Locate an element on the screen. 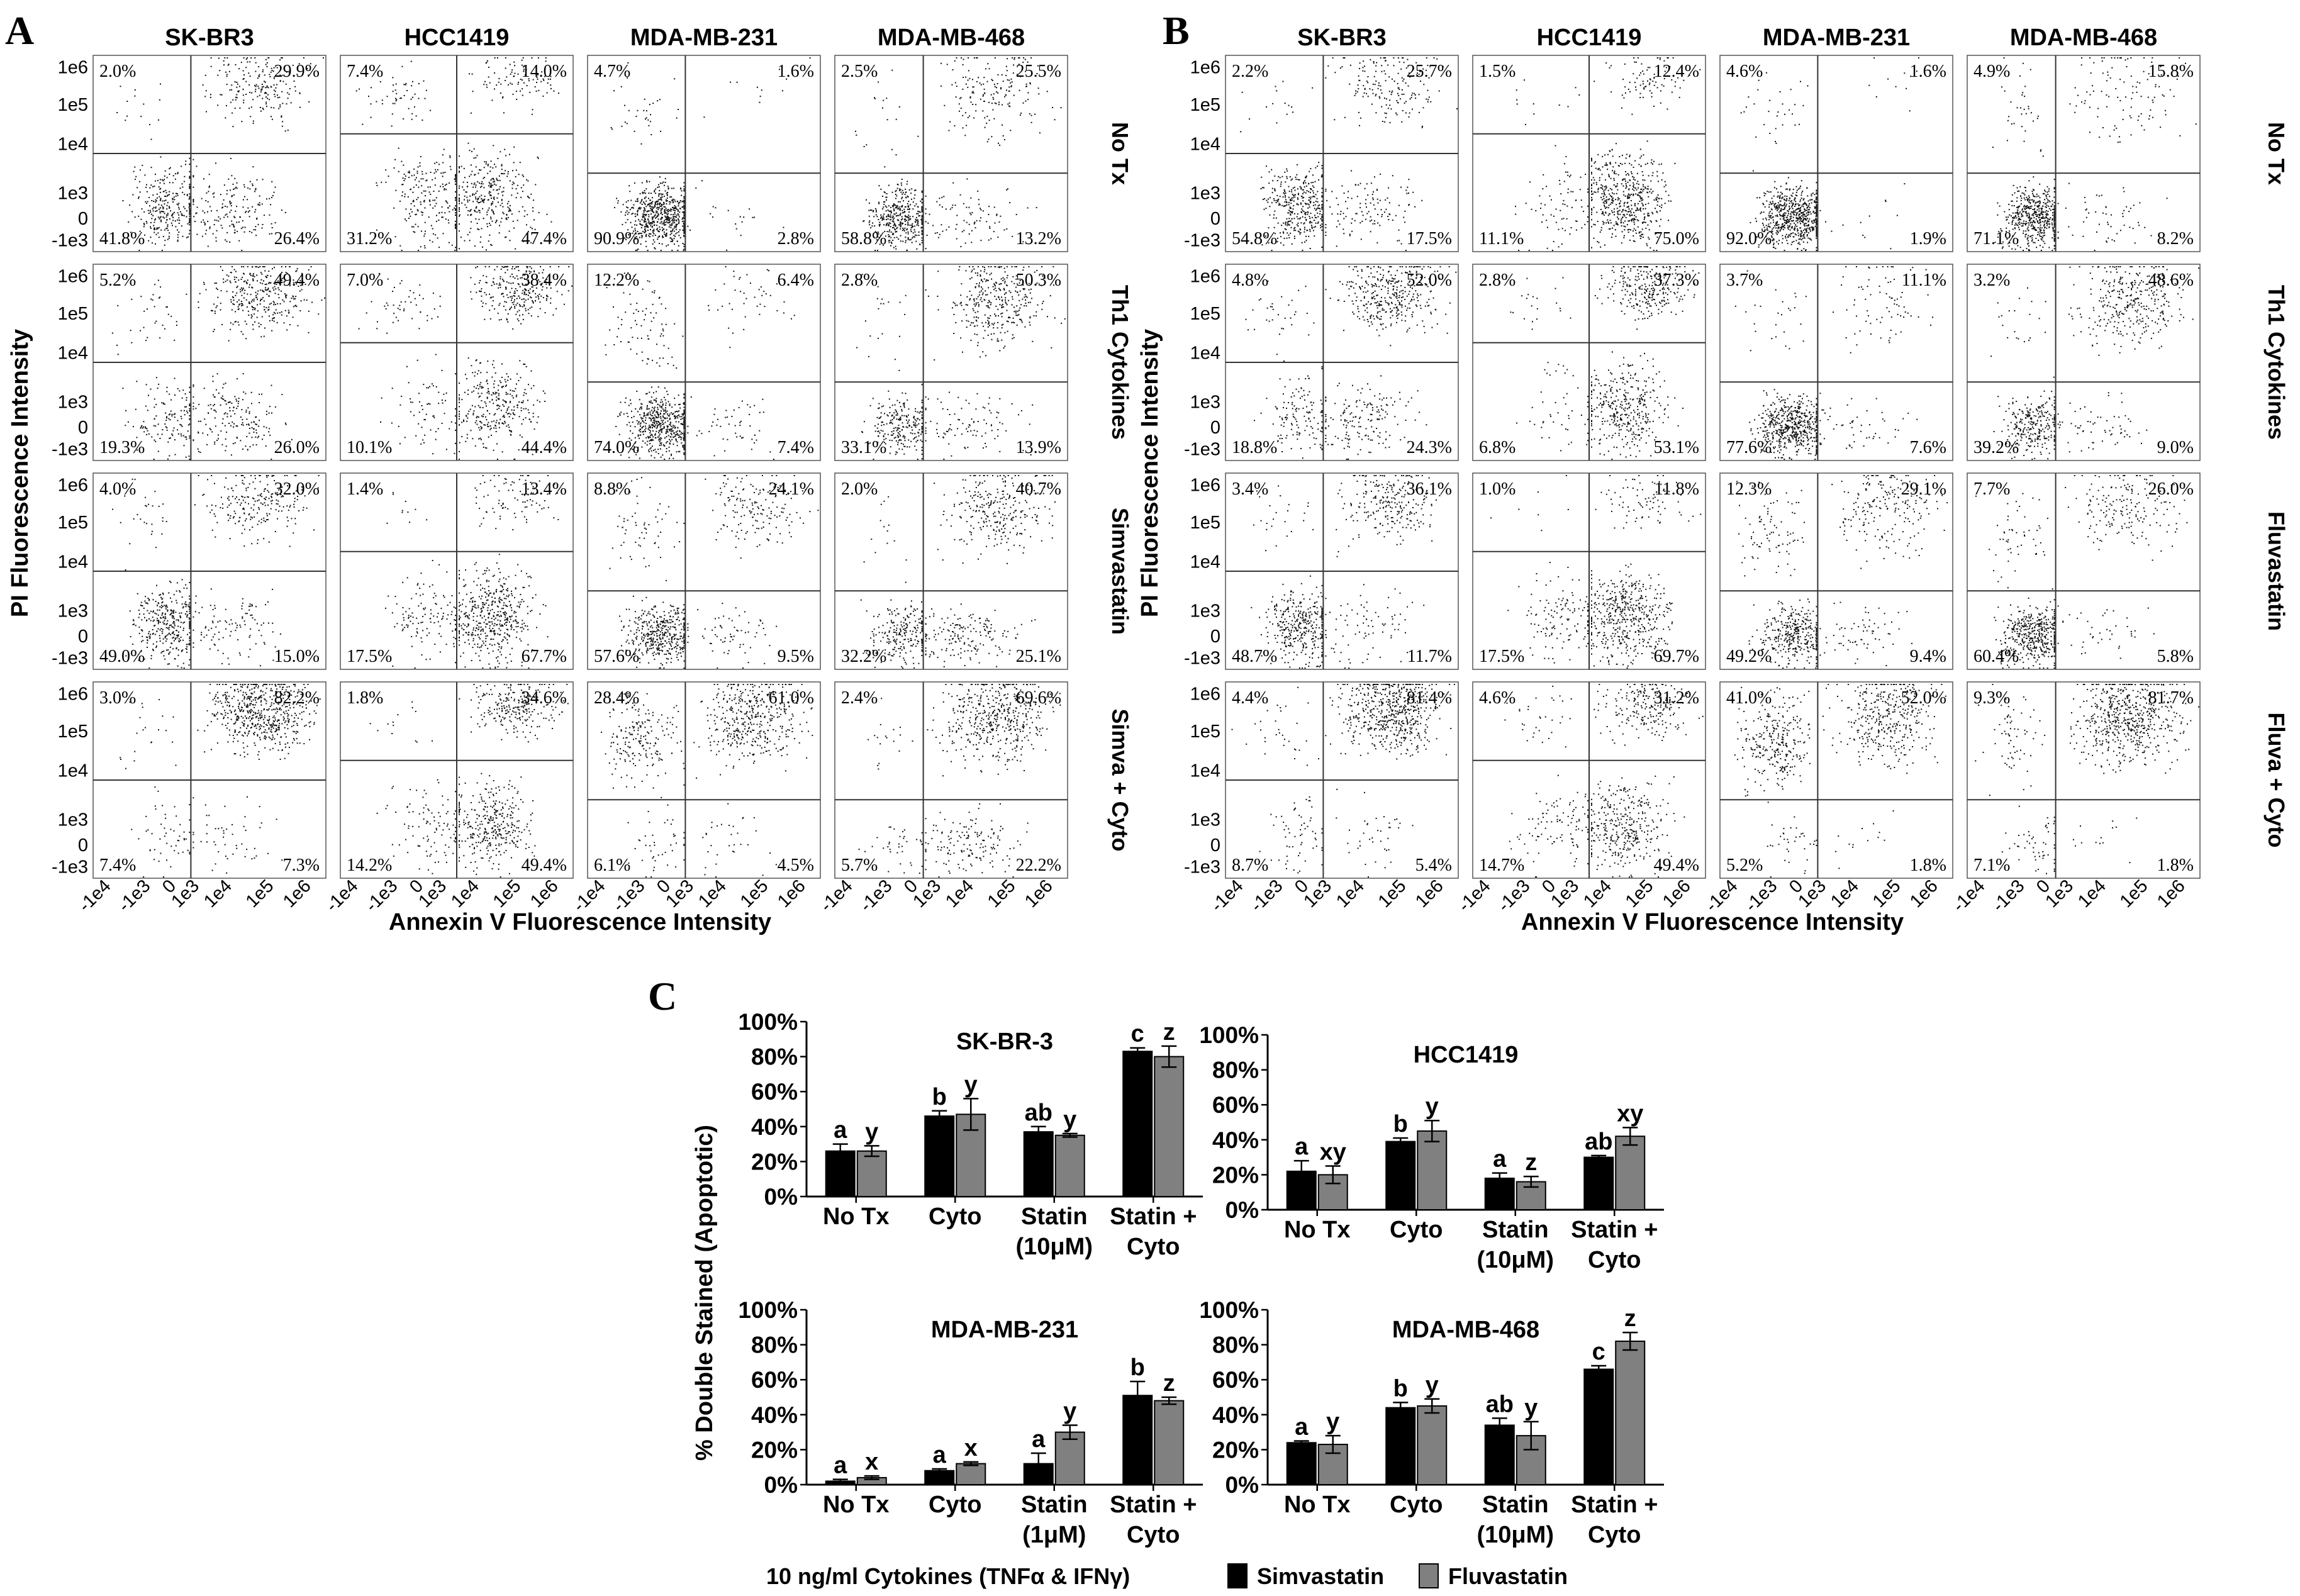  quadrant-pct-upper-right: 36.1% is located at coordinates (1430, 489).